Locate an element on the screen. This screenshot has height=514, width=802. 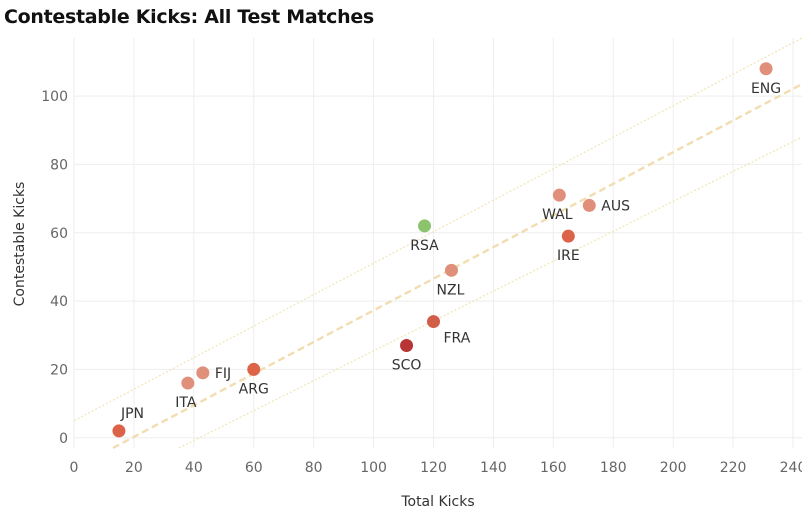
y-tick-label: 40 is located at coordinates (59, 302).